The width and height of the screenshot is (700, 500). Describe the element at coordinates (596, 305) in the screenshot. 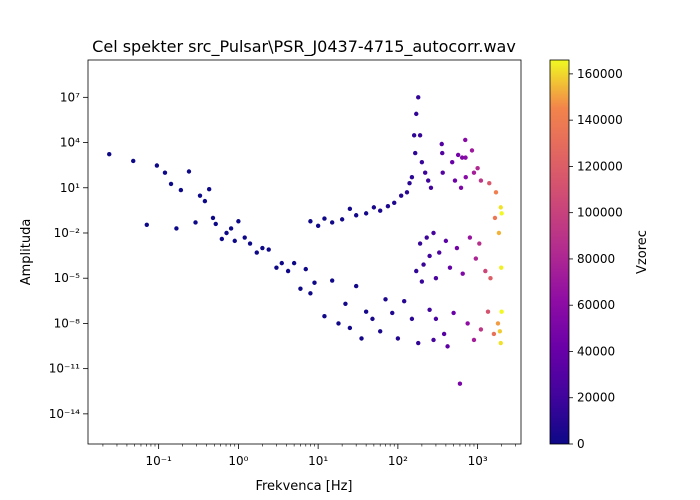

I see `colorbar-tick-label: 60000` at that location.